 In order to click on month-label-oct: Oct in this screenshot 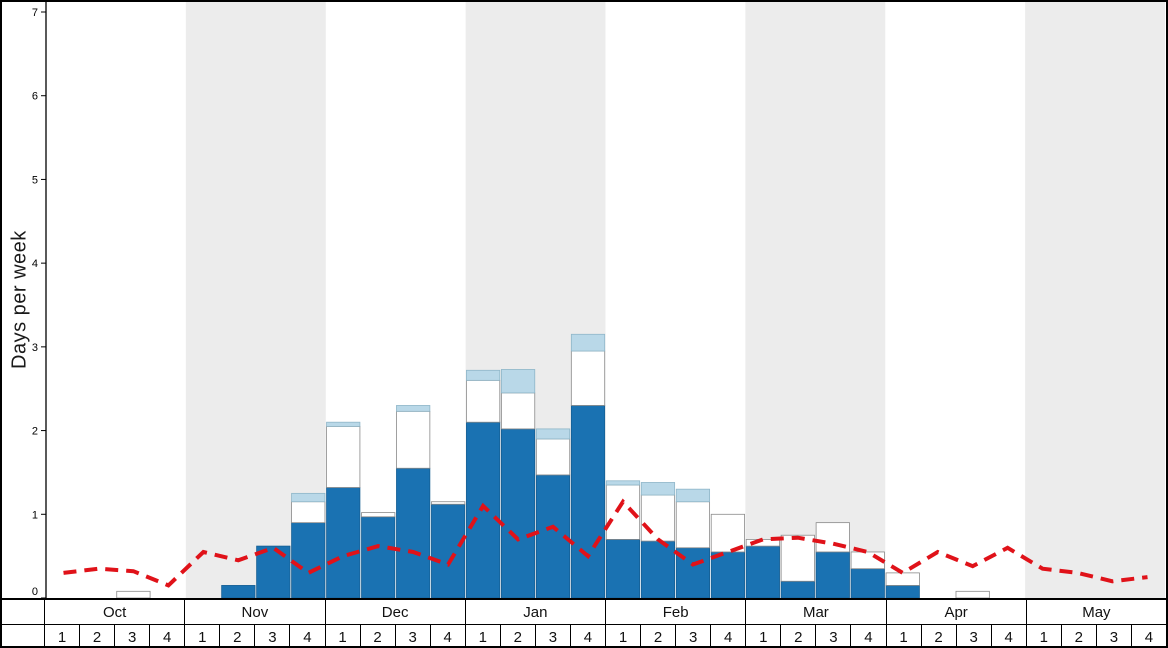, I will do `click(115, 612)`.